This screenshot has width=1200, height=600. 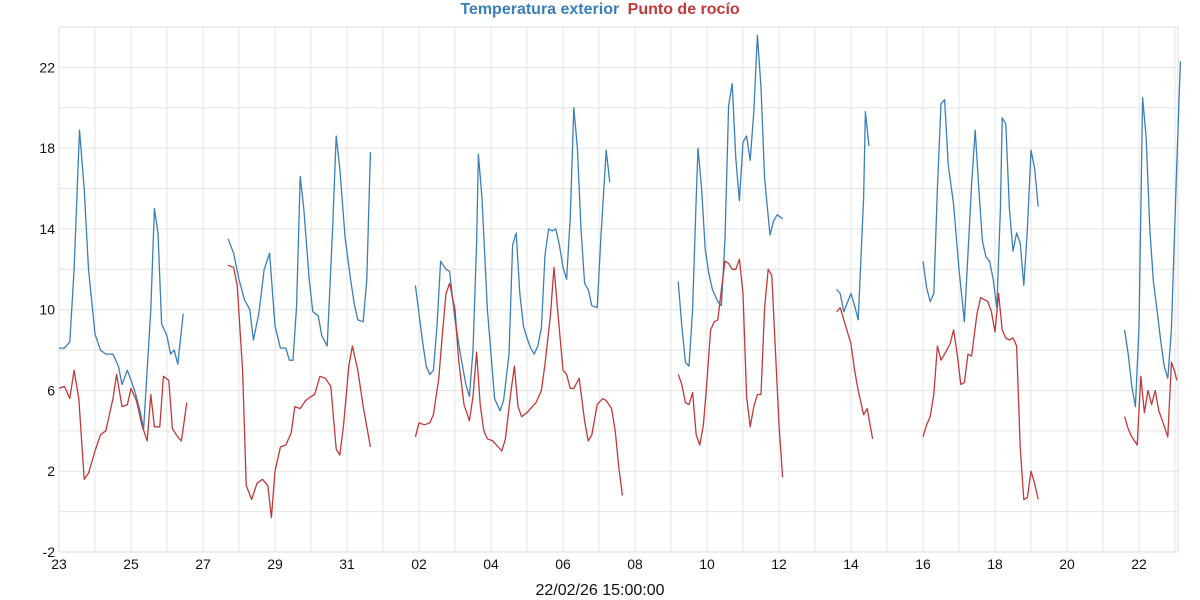 I want to click on legend-entry-temperatura-exterior: Temperatura exterior, so click(x=540, y=9).